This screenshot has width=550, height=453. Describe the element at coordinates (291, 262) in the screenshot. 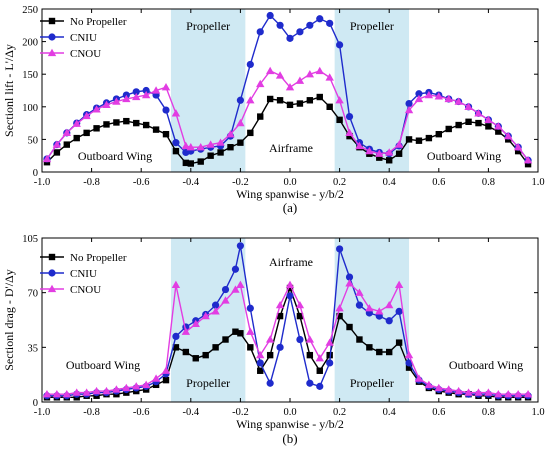

I see `region-annotation-0: Airframe` at that location.